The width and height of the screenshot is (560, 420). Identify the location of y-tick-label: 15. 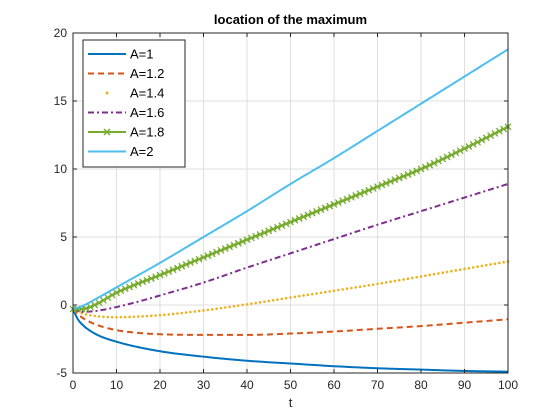
(61, 101).